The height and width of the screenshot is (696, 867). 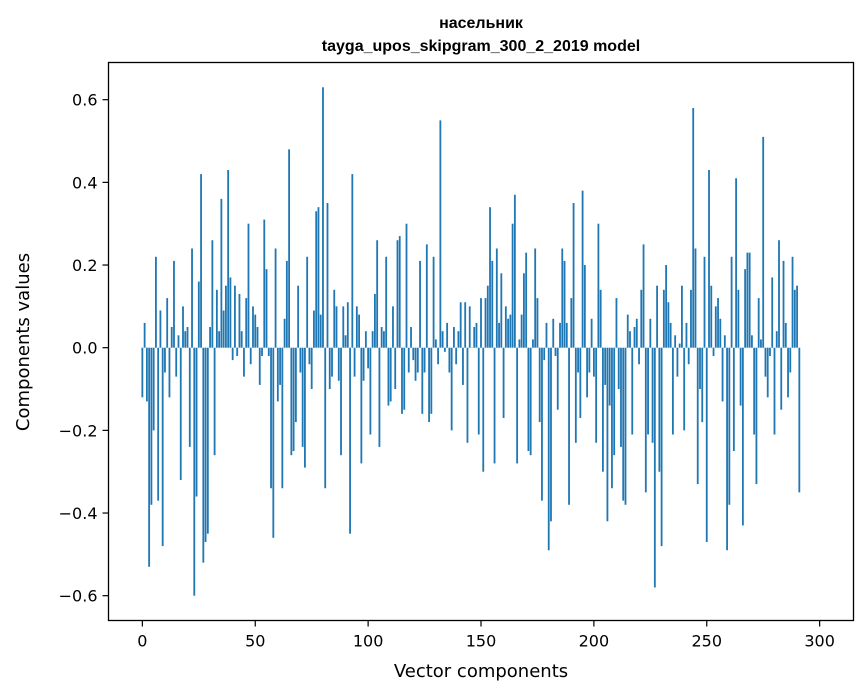 What do you see at coordinates (78, 513) in the screenshot?
I see `y-tick-label: −0.4` at bounding box center [78, 513].